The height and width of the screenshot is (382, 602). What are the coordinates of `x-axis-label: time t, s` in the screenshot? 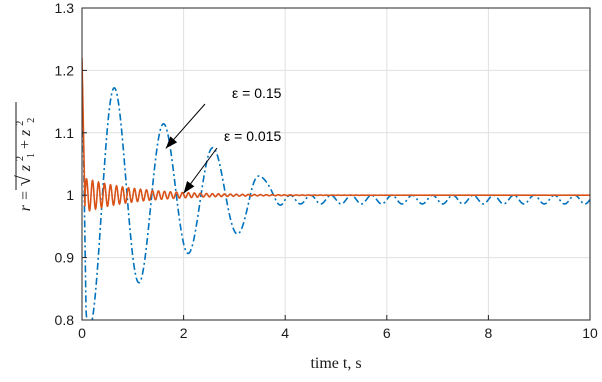 It's located at (335, 363).